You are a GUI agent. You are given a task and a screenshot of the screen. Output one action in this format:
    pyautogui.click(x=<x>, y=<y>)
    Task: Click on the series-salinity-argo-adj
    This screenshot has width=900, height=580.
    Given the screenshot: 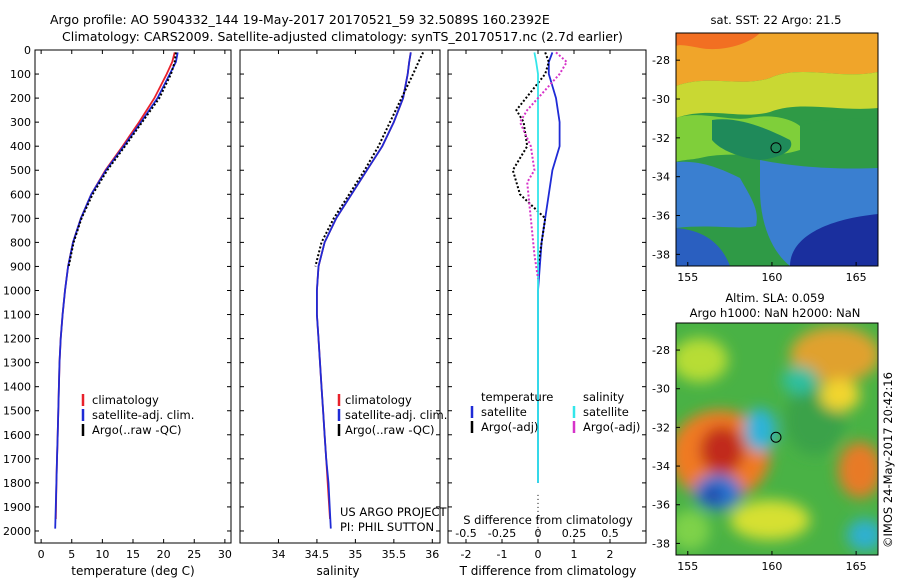 What is the action you would take?
    pyautogui.click(x=543, y=165)
    